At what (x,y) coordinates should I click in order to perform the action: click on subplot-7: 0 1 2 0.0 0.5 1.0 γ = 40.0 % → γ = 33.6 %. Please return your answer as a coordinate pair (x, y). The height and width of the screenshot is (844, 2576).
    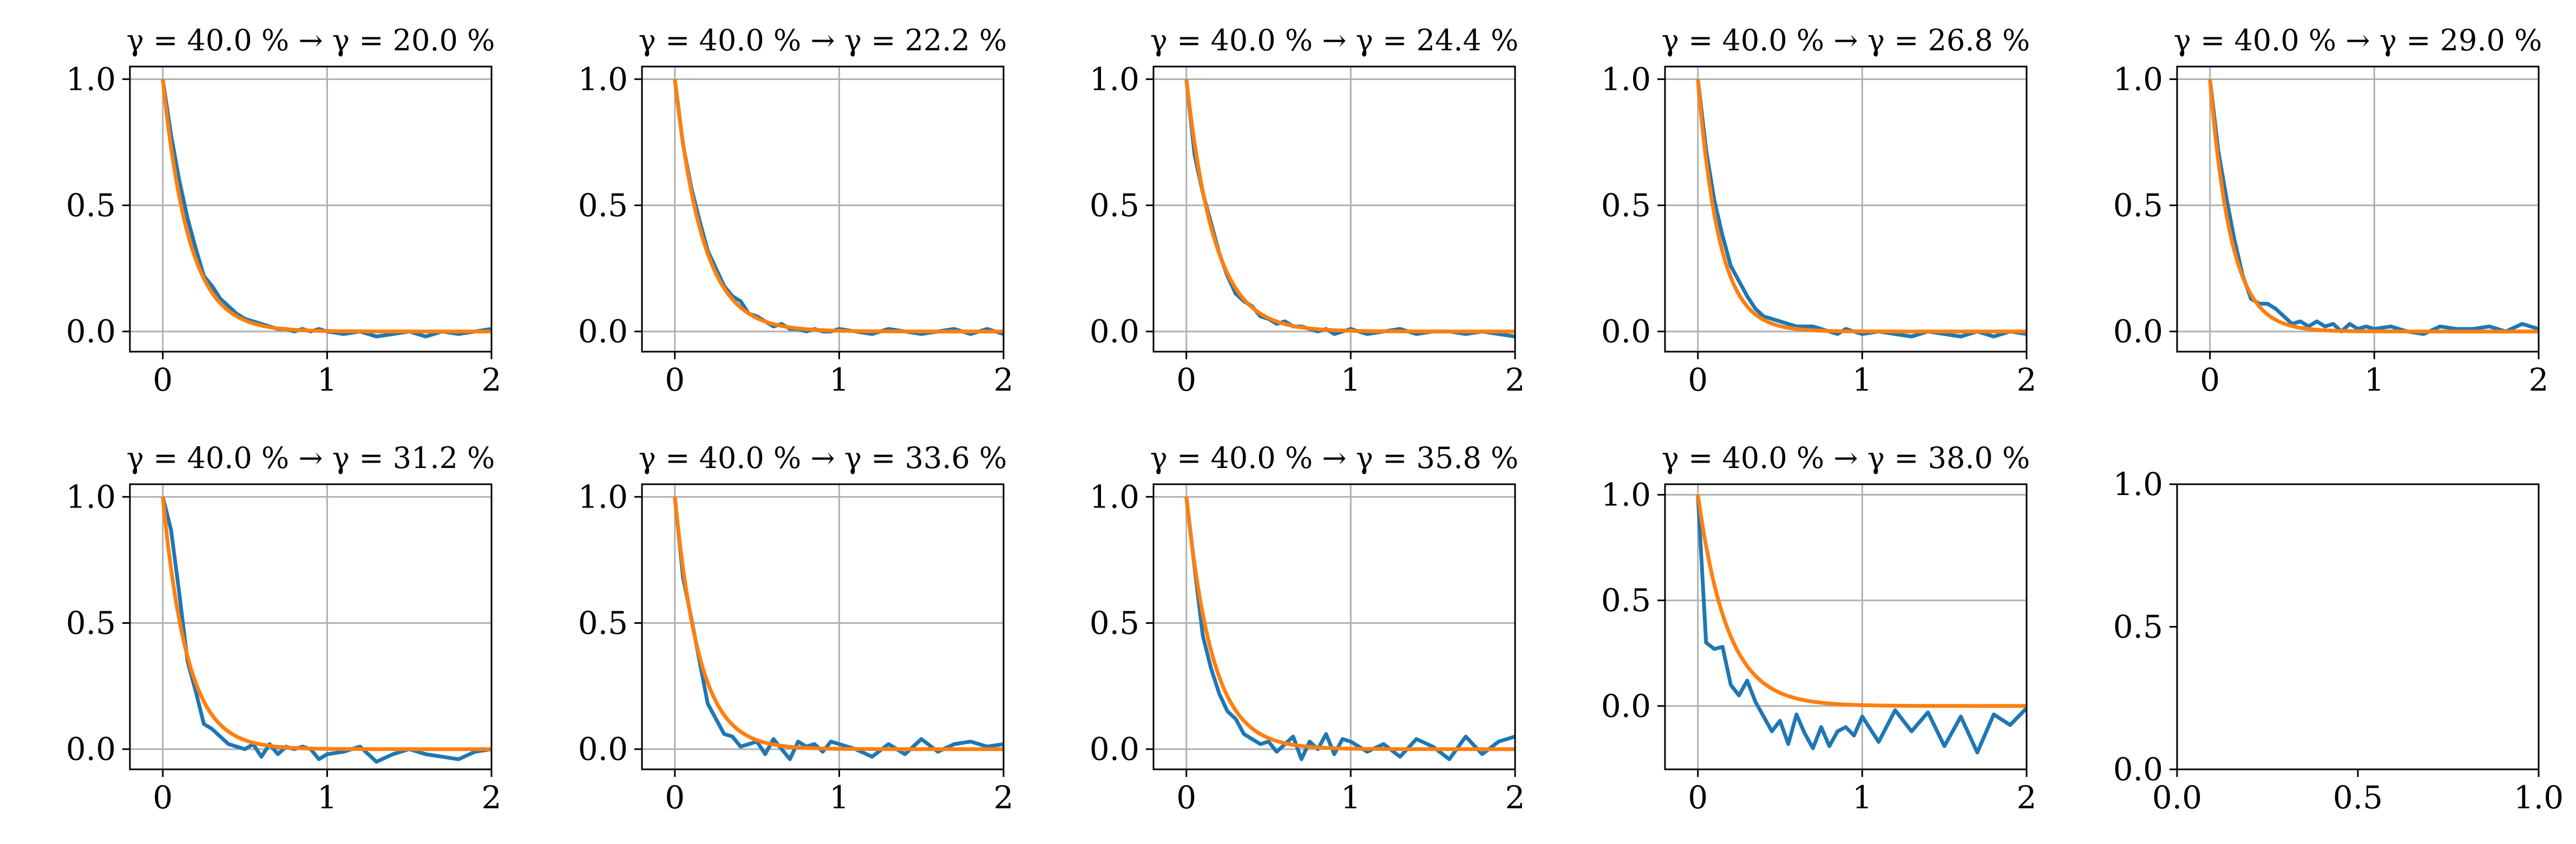
    Looking at the image, I should click on (796, 628).